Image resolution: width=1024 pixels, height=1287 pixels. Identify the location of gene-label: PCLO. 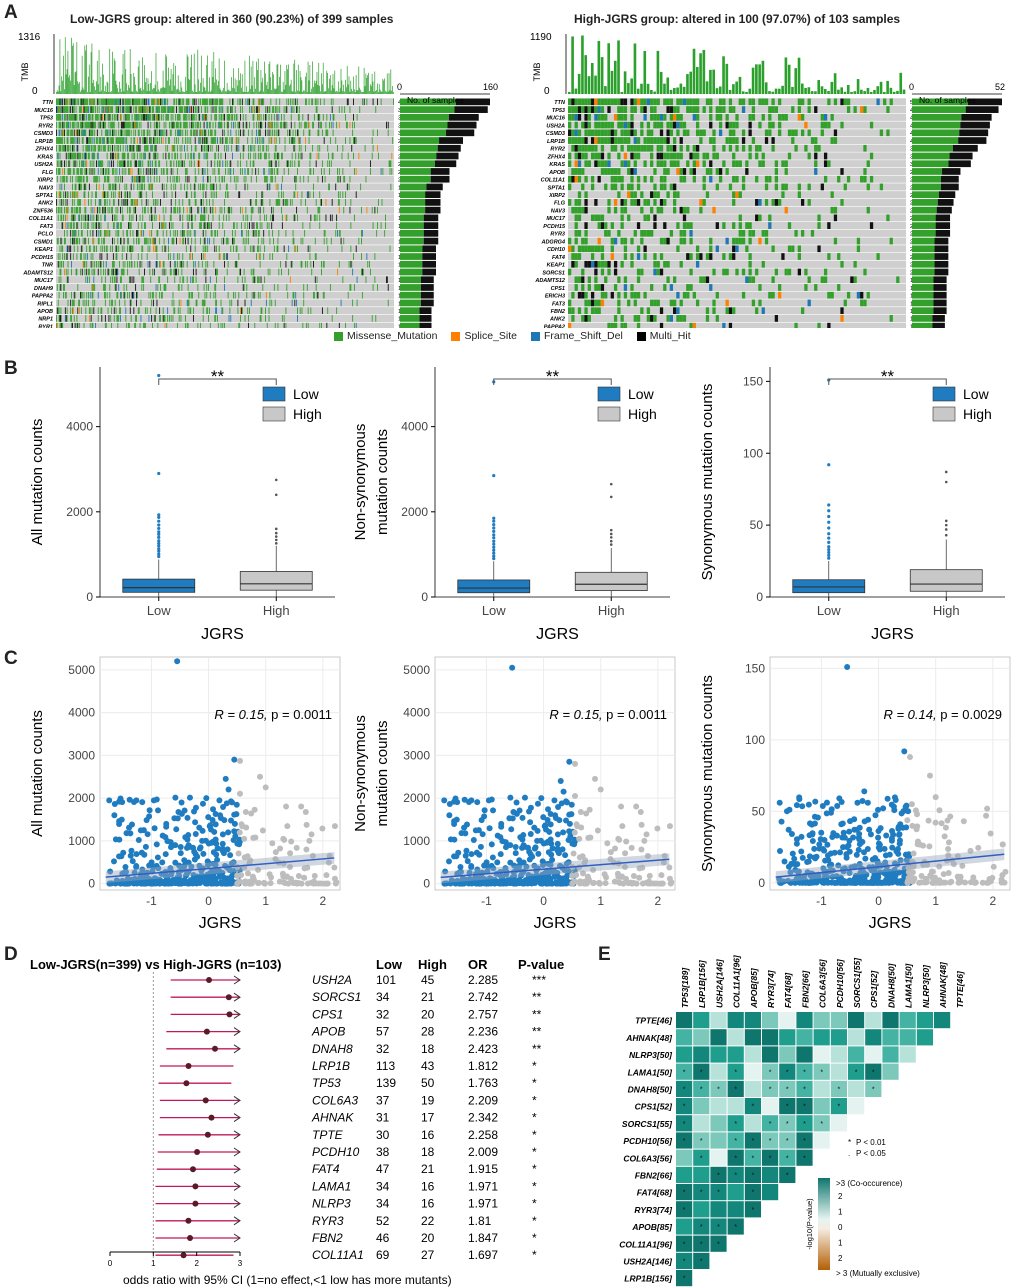
(46, 235).